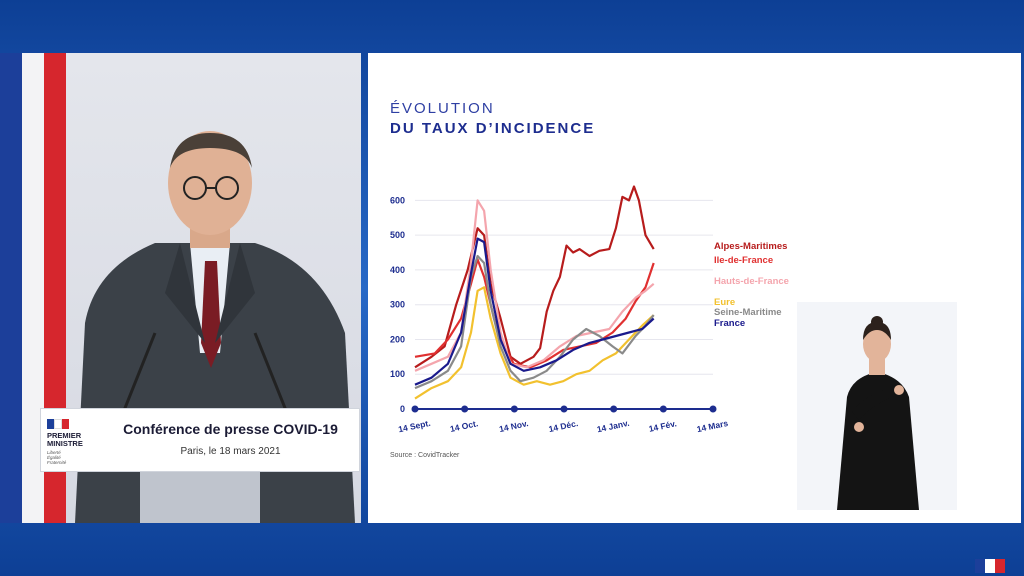  I want to click on podium-subtitle: Paris, le 18 mars 2021, so click(230, 451).